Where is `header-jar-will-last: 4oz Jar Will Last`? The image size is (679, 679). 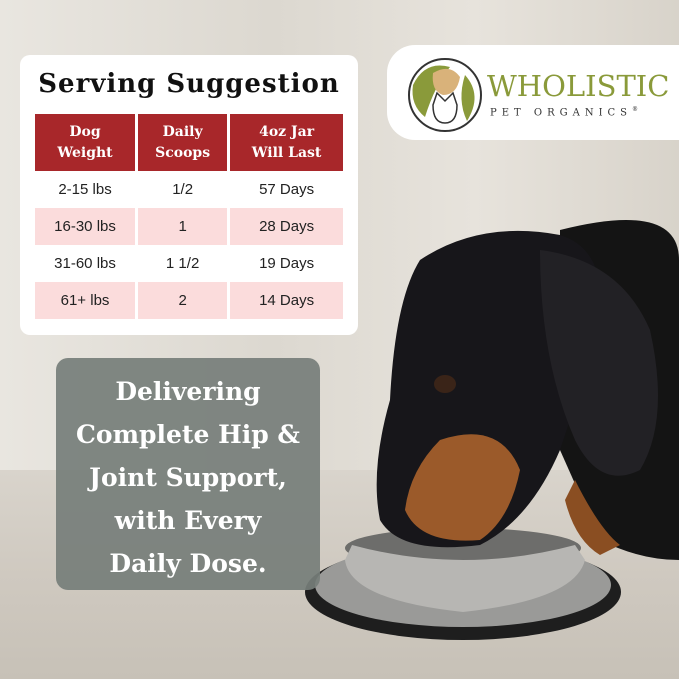
header-jar-will-last: 4oz Jar Will Last is located at coordinates (286, 142).